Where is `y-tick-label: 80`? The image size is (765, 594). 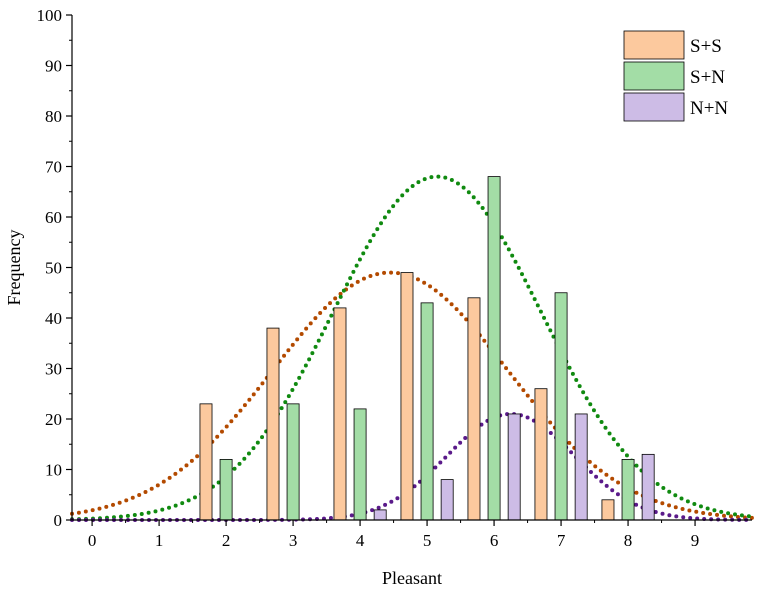 y-tick-label: 80 is located at coordinates (53, 116).